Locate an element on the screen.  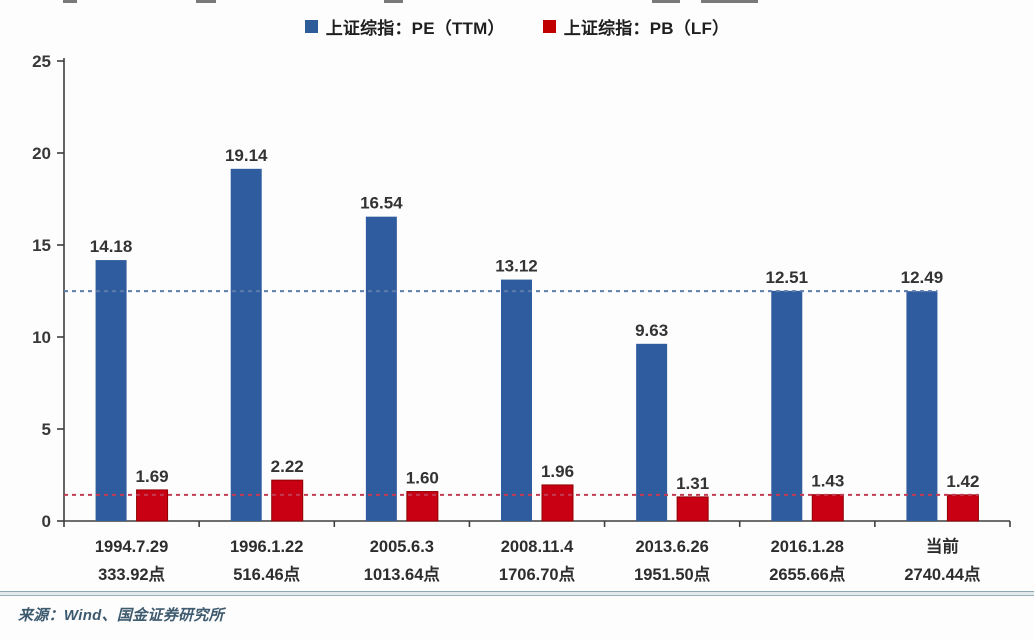
x-axis-label-points: 516.46点 is located at coordinates (266, 574).